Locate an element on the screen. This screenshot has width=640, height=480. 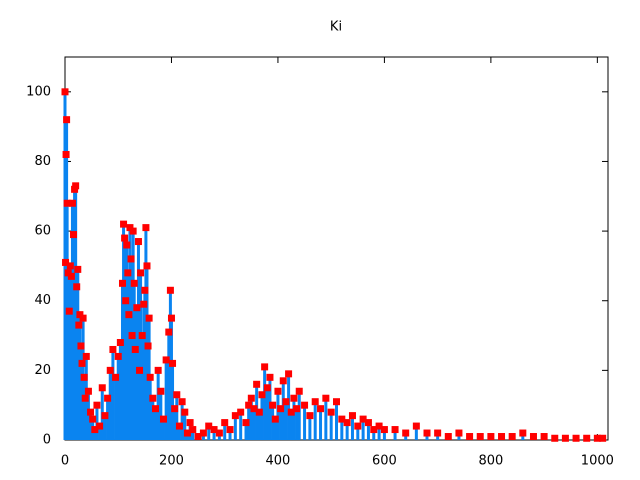
y-tick-label: 100 is located at coordinates (38, 91).